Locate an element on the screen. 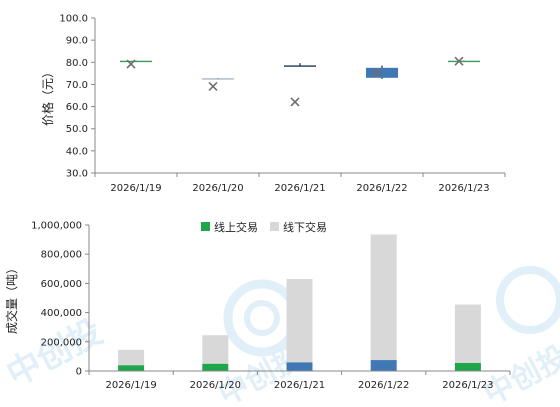 Image resolution: width=560 pixels, height=407 pixels. volume-x-tick-label: 2026/1/22 is located at coordinates (383, 385).